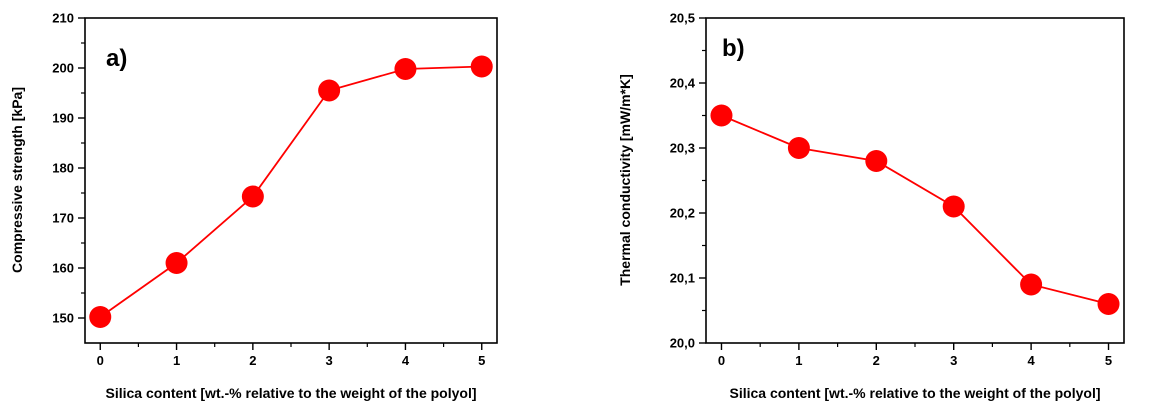 This screenshot has height=415, width=1160. I want to click on y-tick-label-a-4: 190, so click(63, 118).